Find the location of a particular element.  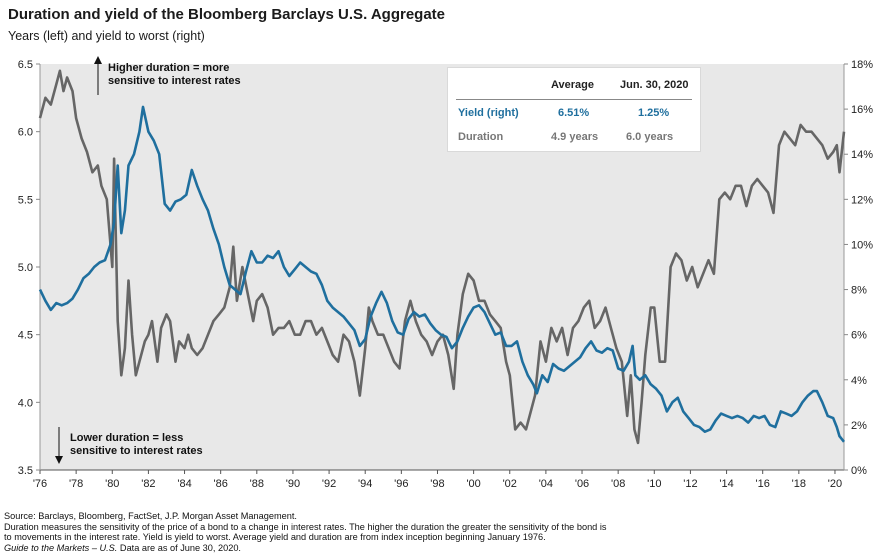

right-tick-label: 8% is located at coordinates (859, 291).